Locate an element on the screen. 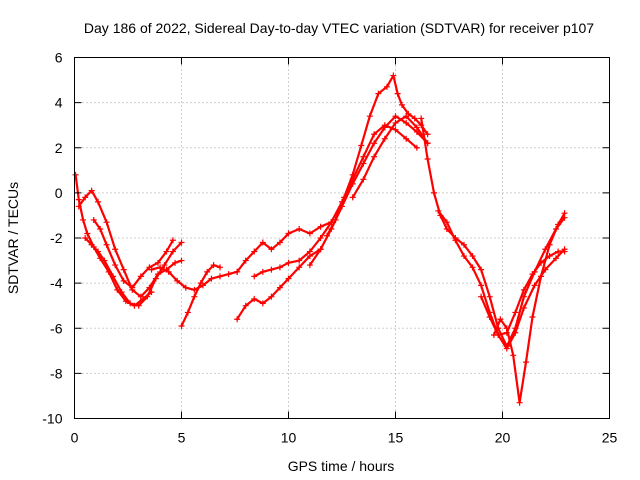 This screenshot has height=480, width=640. y-tick-label: 6 is located at coordinates (59, 58).